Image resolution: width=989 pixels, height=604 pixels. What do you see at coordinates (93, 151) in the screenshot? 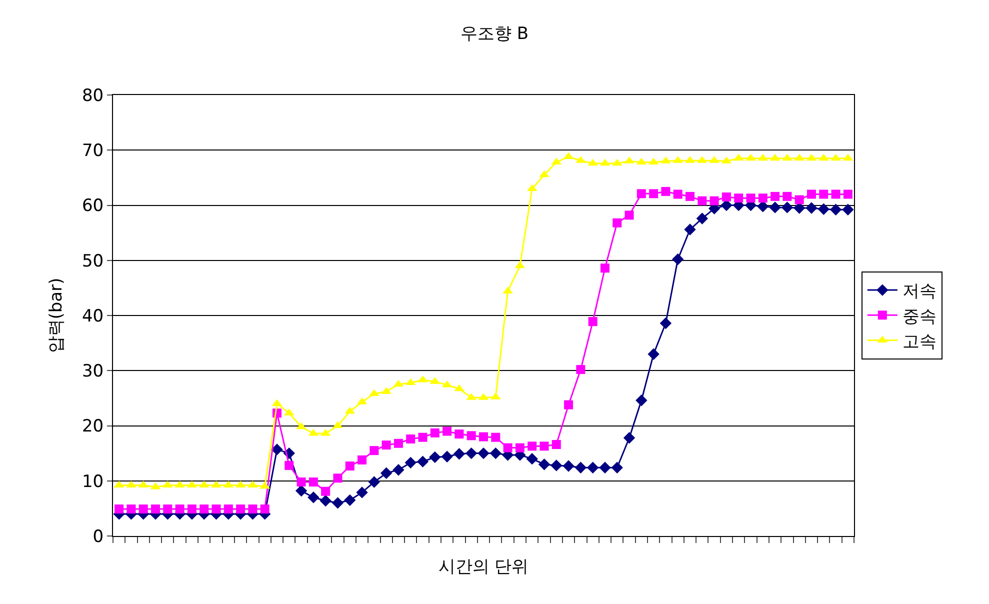
I see `y-tick-label: 70` at bounding box center [93, 151].